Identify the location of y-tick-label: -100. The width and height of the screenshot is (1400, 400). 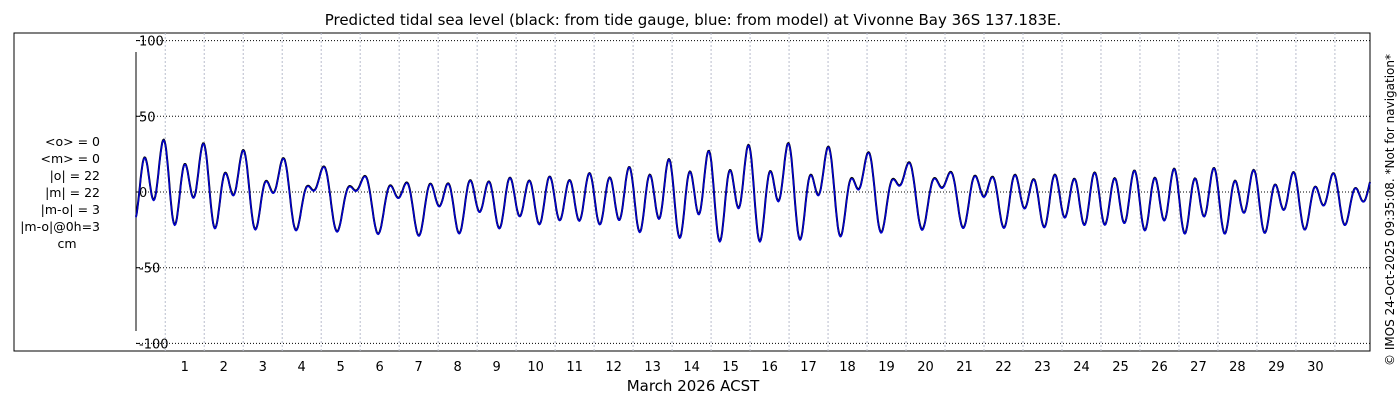
(154, 344).